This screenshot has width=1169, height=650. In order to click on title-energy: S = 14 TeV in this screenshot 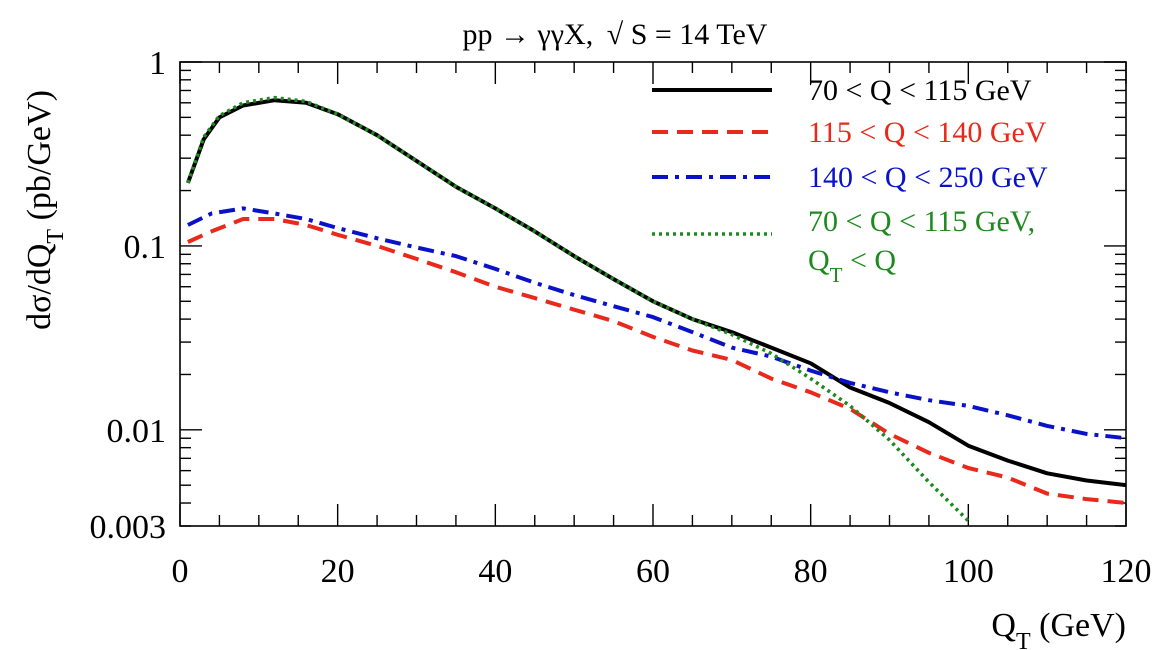, I will do `click(699, 34)`.